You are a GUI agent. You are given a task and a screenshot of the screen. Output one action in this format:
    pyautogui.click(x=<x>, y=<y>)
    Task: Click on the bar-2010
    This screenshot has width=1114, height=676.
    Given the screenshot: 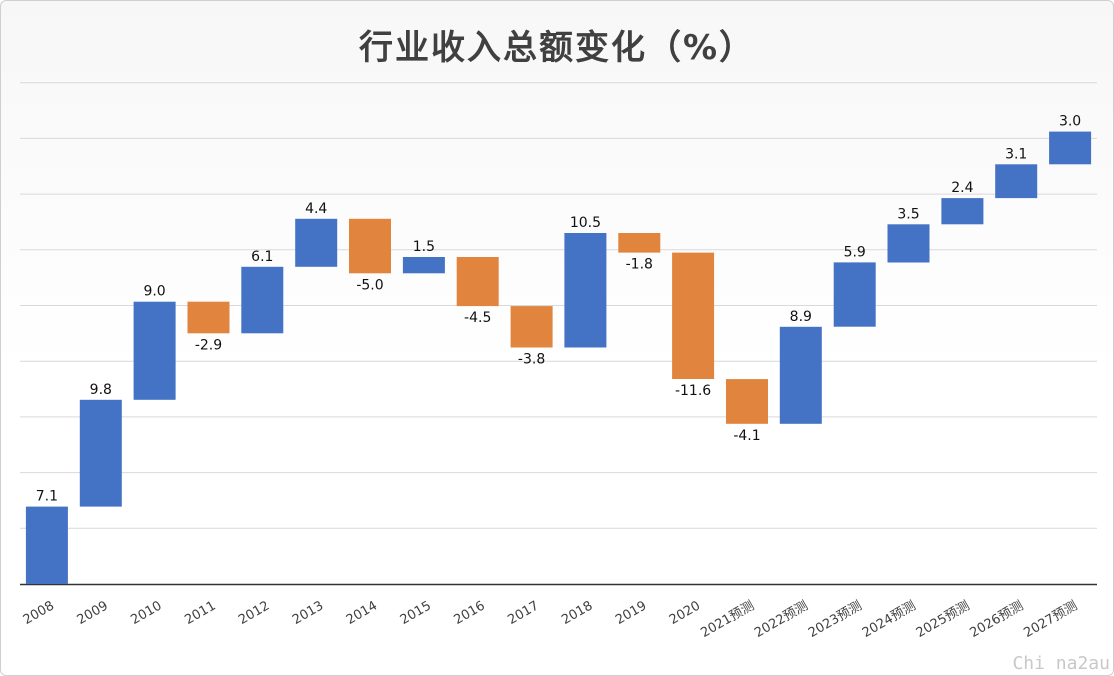 What is the action you would take?
    pyautogui.click(x=154, y=350)
    